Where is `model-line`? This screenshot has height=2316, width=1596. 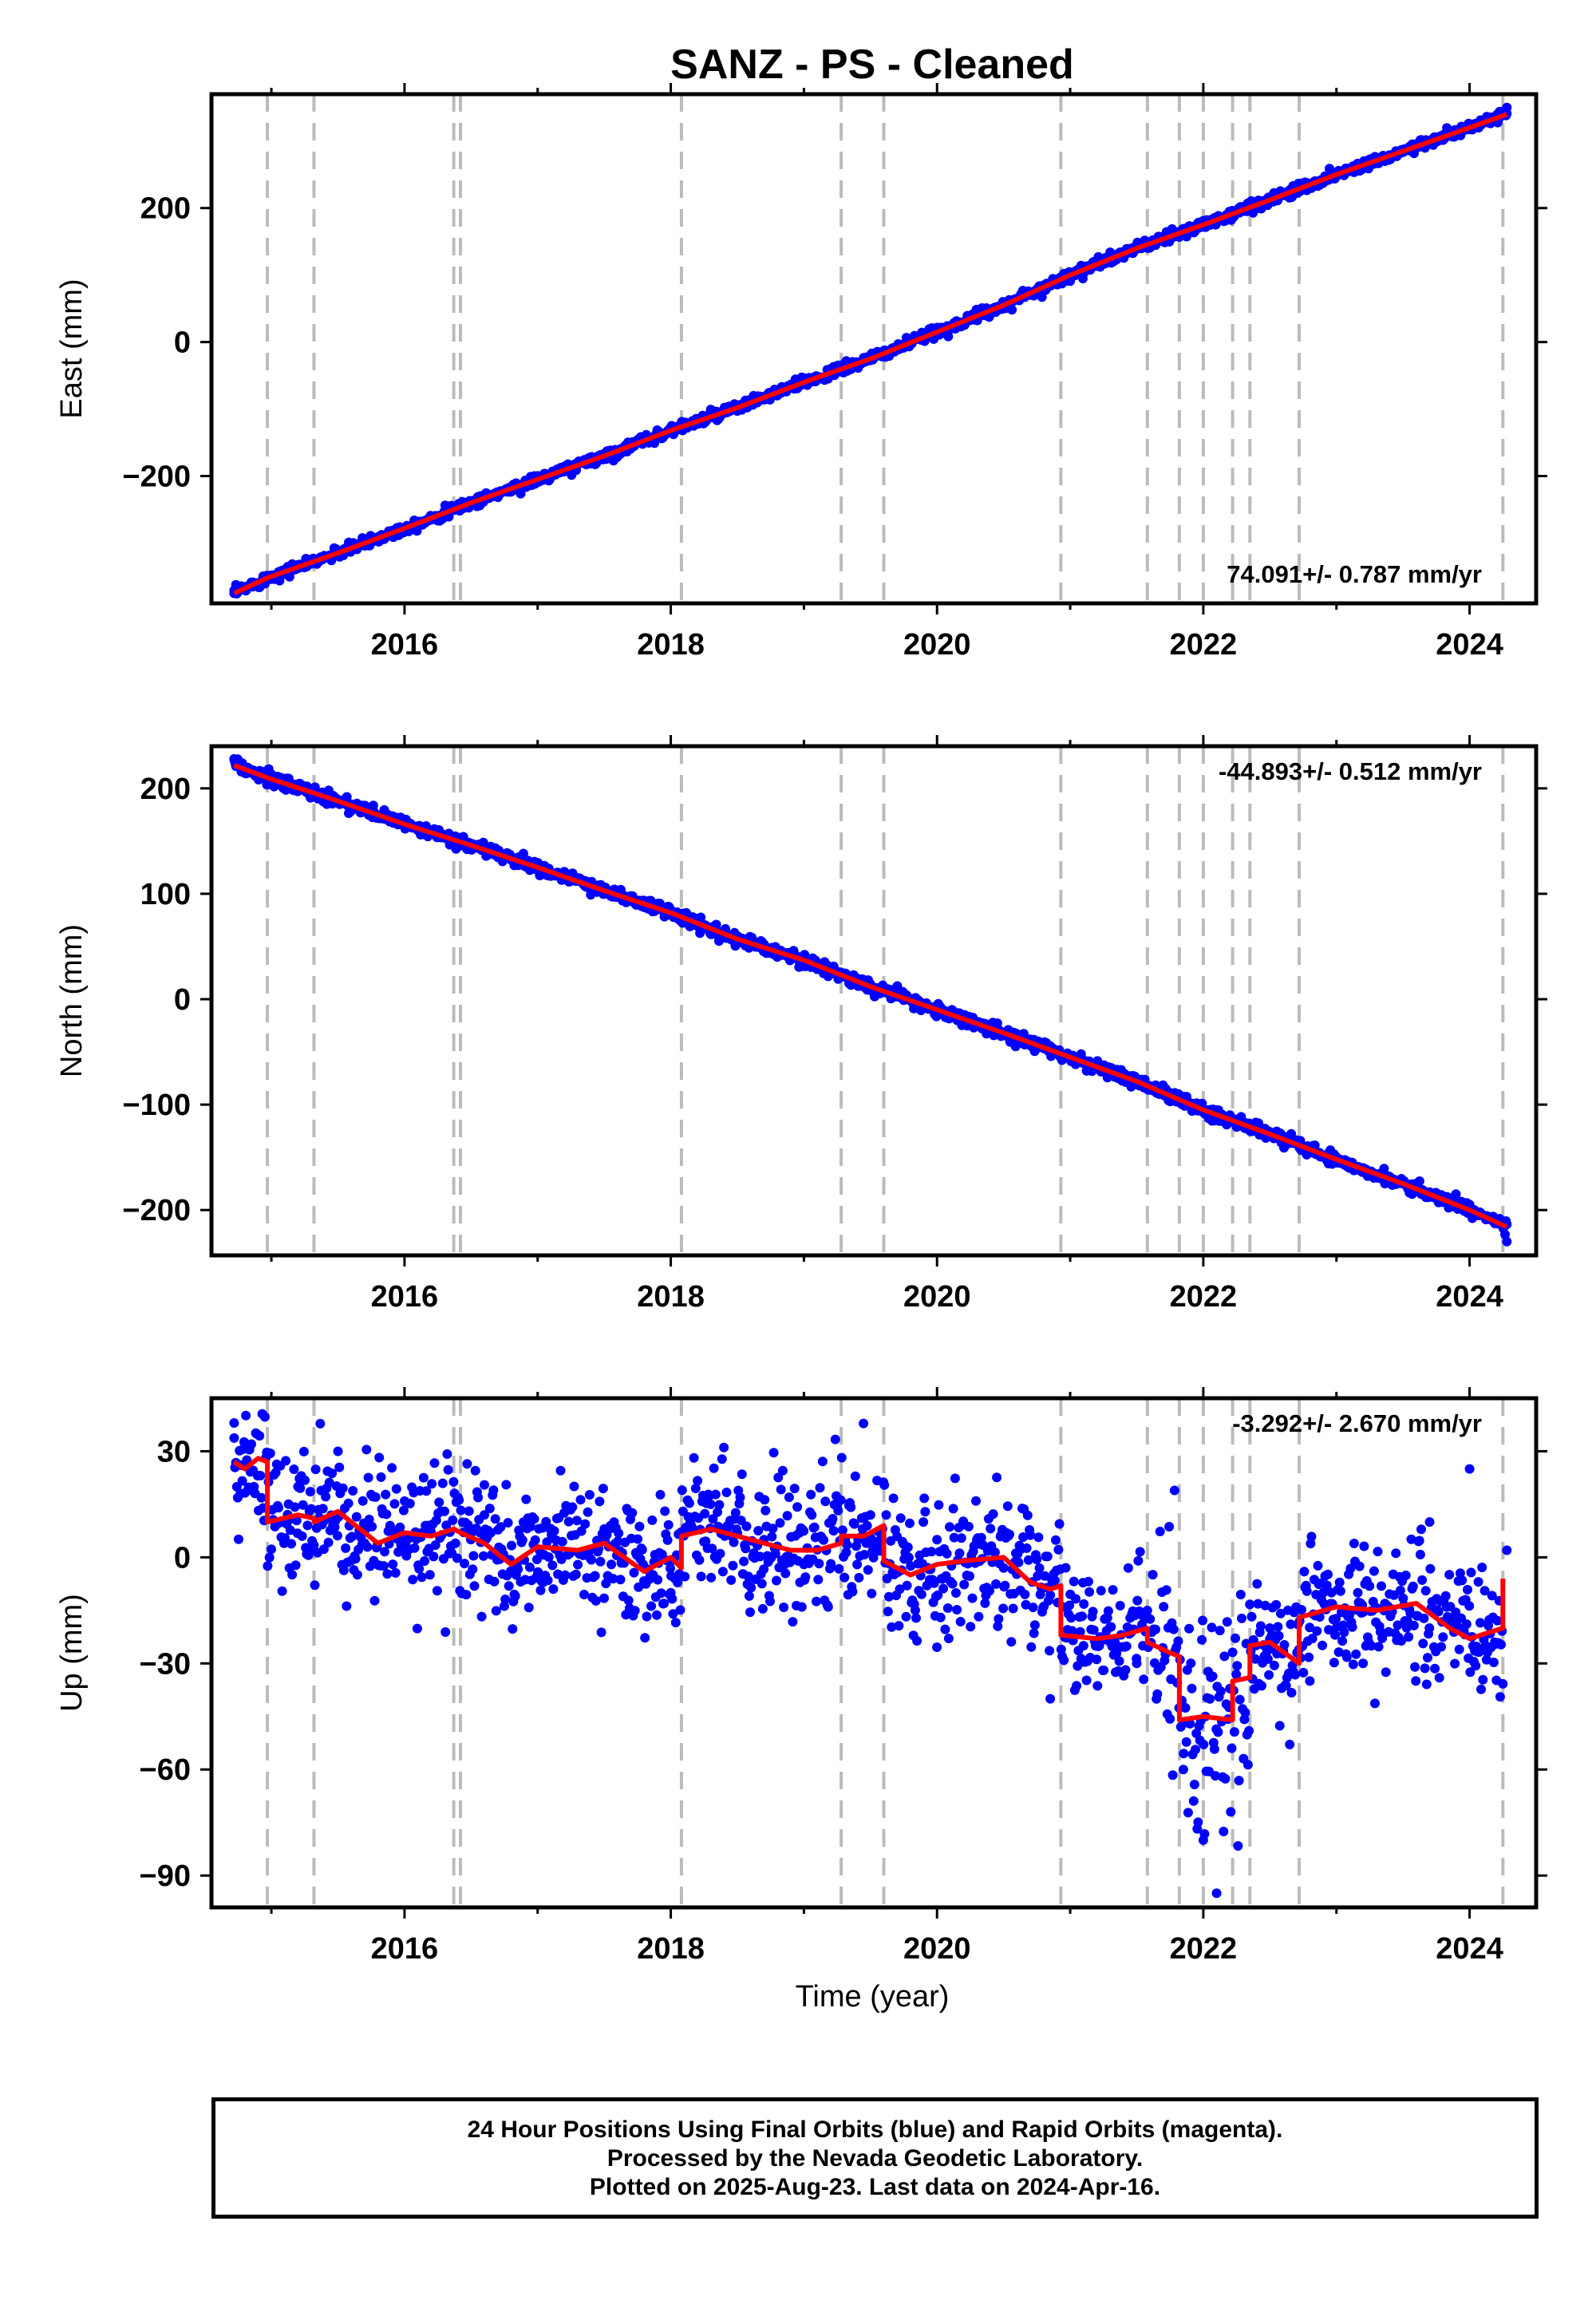 model-line is located at coordinates (869, 1589).